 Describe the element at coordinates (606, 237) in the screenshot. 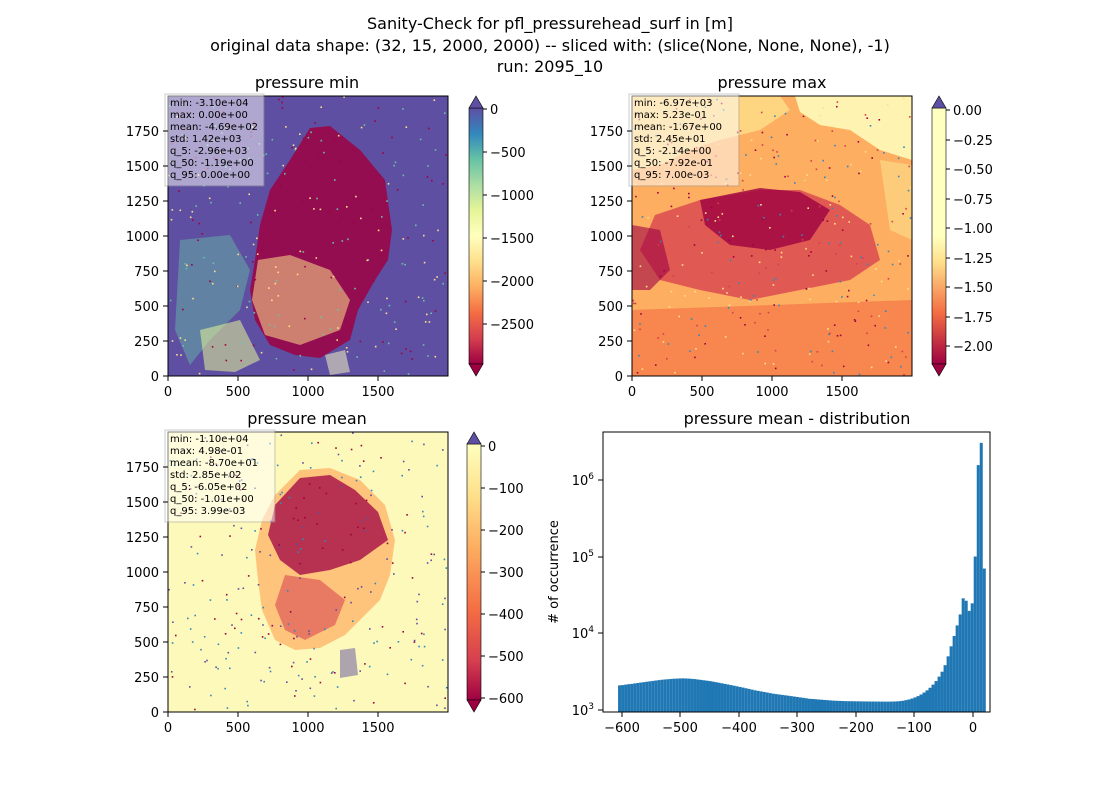

I see `y-tick-label: 1000` at that location.